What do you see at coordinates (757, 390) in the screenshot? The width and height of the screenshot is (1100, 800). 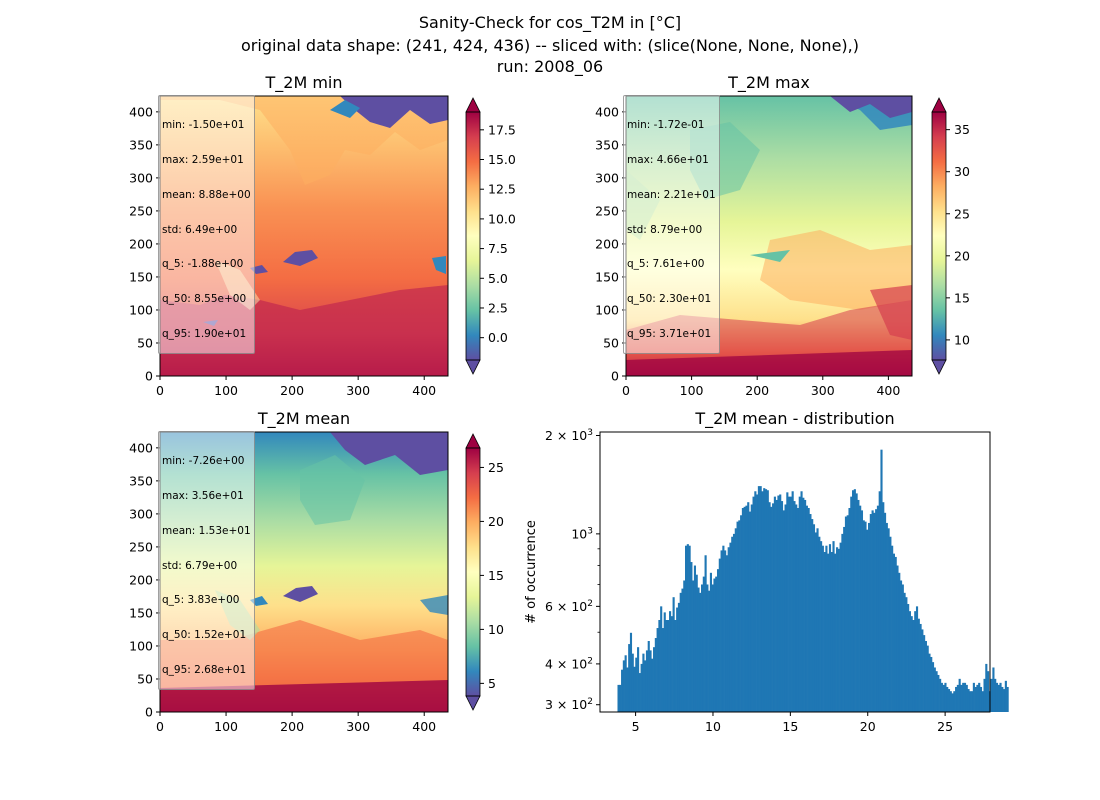 I see `x-tick-label: 200` at bounding box center [757, 390].